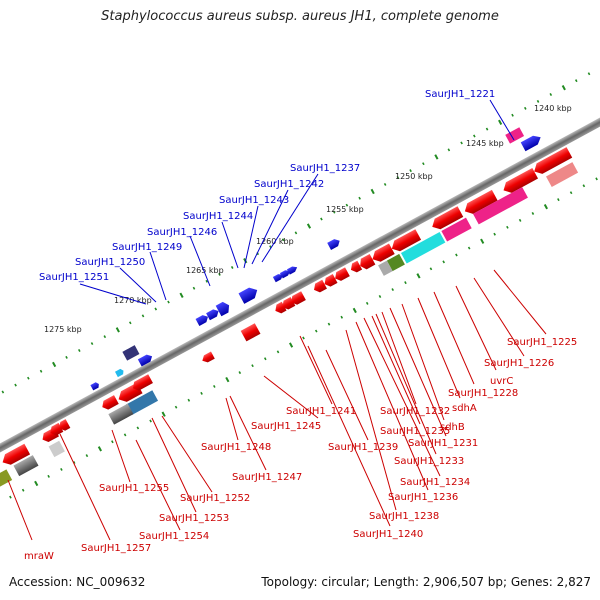 Image resolution: width=600 pixels, height=600 pixels. I want to click on ruler-label: 1275 kbp, so click(63, 329).